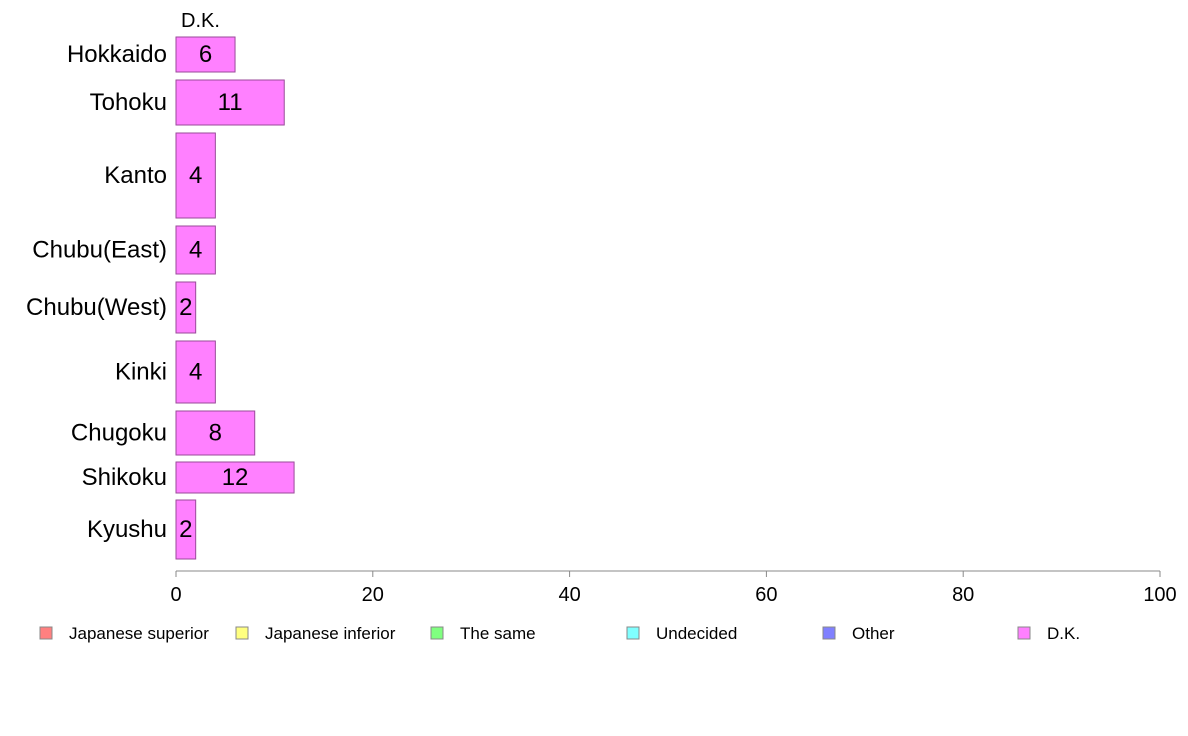  I want to click on category-label: Chubu(West), so click(96, 307).